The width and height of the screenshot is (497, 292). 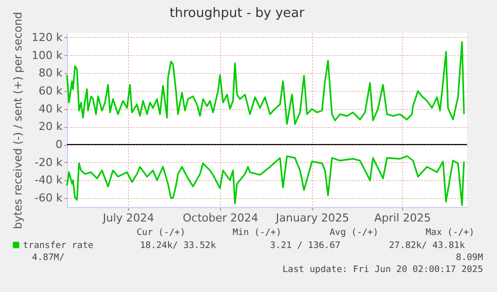 What do you see at coordinates (470, 258) in the screenshot?
I see `text: 8.09M` at bounding box center [470, 258].